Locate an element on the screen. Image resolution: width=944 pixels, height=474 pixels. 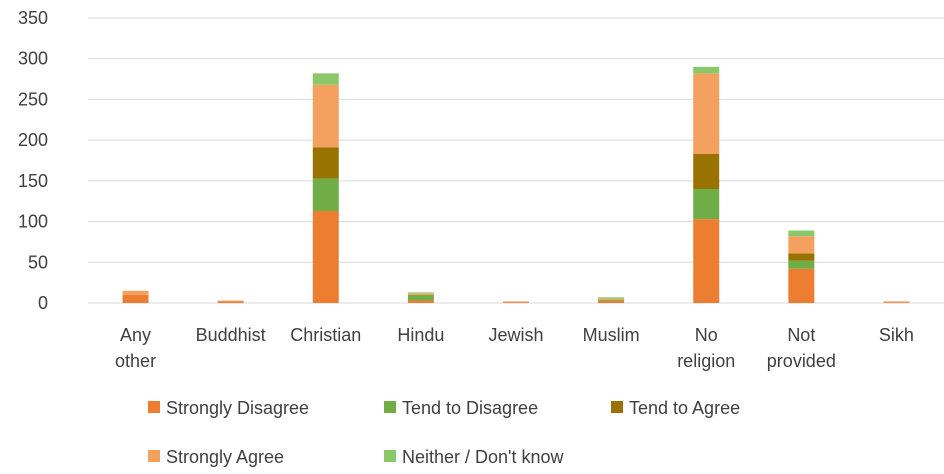
legend-label: Neither / Don't know is located at coordinates (483, 457).